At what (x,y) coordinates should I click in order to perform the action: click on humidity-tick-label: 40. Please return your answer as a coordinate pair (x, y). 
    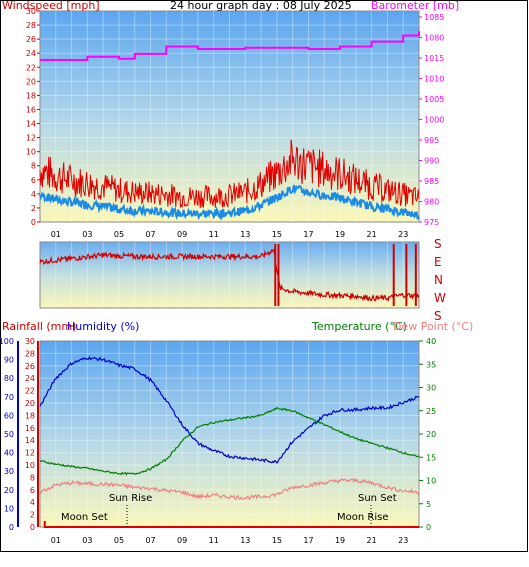
    Looking at the image, I should click on (9, 453).